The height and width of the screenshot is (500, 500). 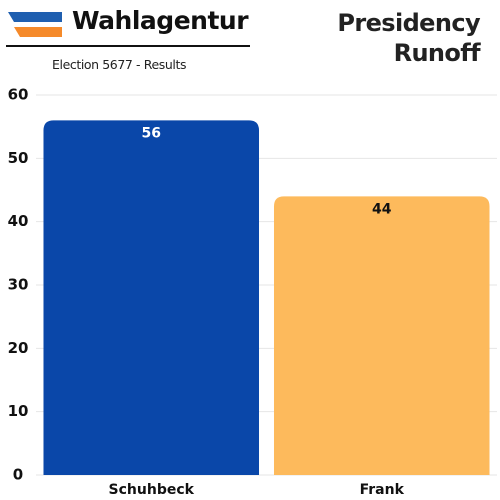 What do you see at coordinates (18, 348) in the screenshot?
I see `y-tick-label: 20` at bounding box center [18, 348].